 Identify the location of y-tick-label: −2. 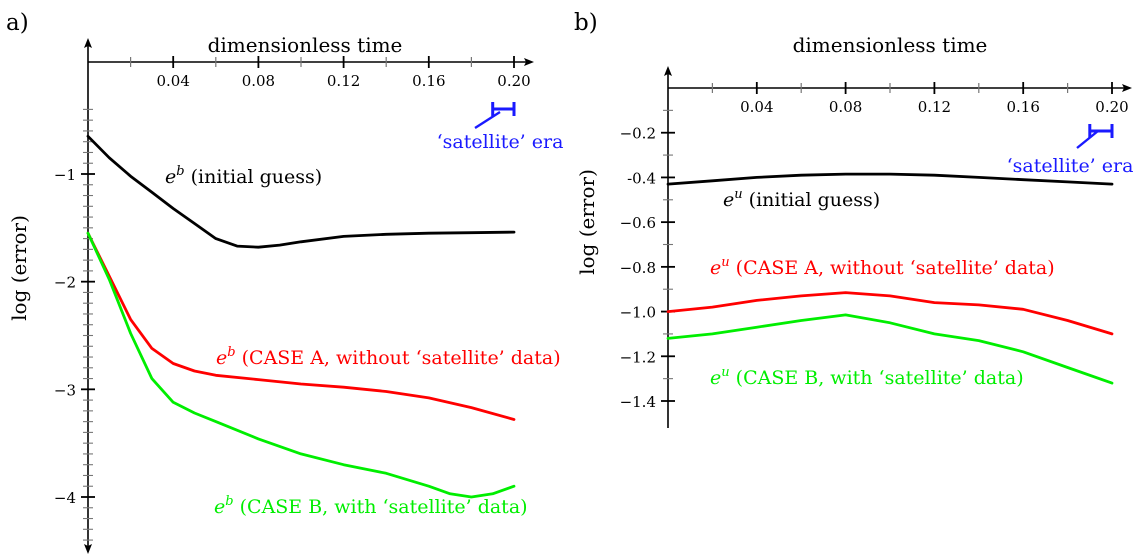
(65, 283).